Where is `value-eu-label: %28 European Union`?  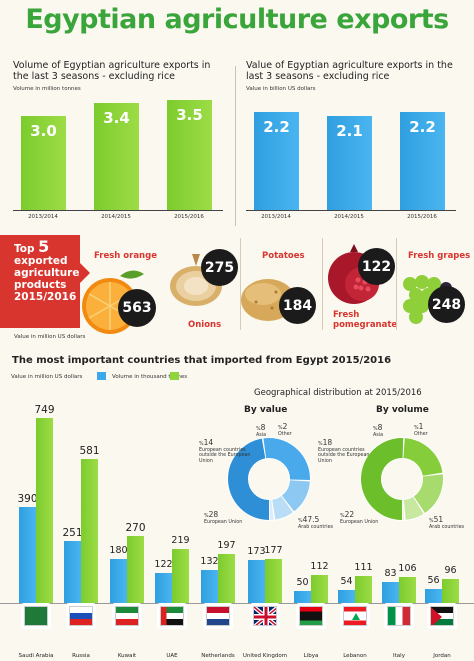
value-eu-label: %28 European Union is located at coordinates (223, 517).